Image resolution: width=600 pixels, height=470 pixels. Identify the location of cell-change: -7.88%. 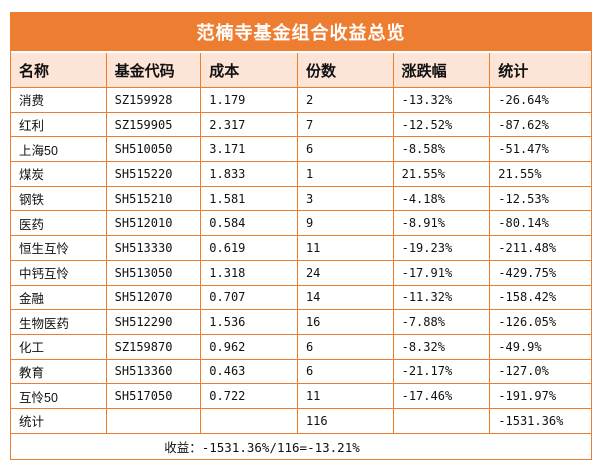
(442, 322).